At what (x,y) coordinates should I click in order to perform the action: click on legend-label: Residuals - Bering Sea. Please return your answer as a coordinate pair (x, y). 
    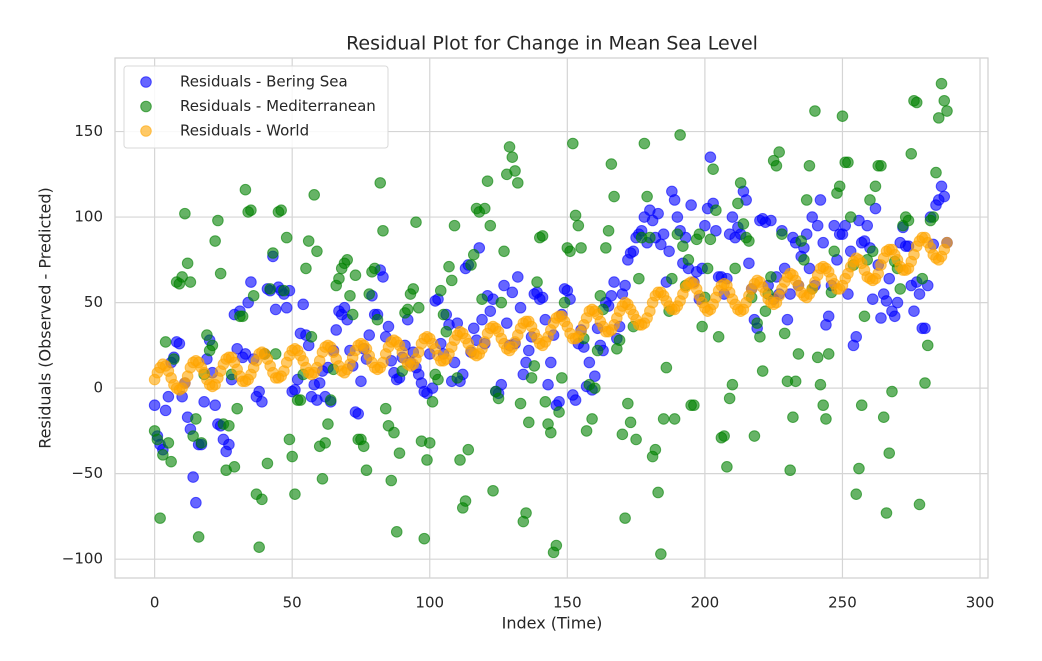
    Looking at the image, I should click on (264, 82).